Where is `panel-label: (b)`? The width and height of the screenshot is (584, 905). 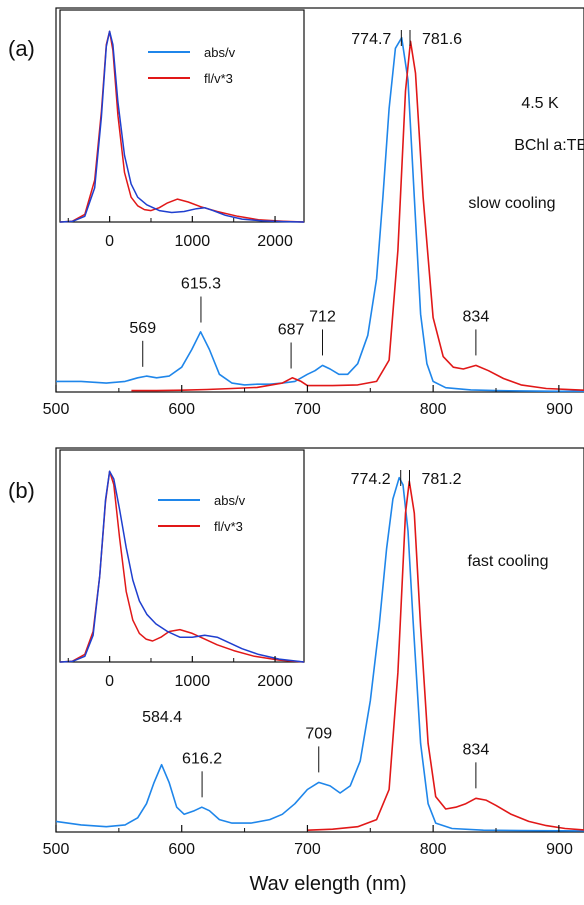 panel-label: (b) is located at coordinates (21, 490).